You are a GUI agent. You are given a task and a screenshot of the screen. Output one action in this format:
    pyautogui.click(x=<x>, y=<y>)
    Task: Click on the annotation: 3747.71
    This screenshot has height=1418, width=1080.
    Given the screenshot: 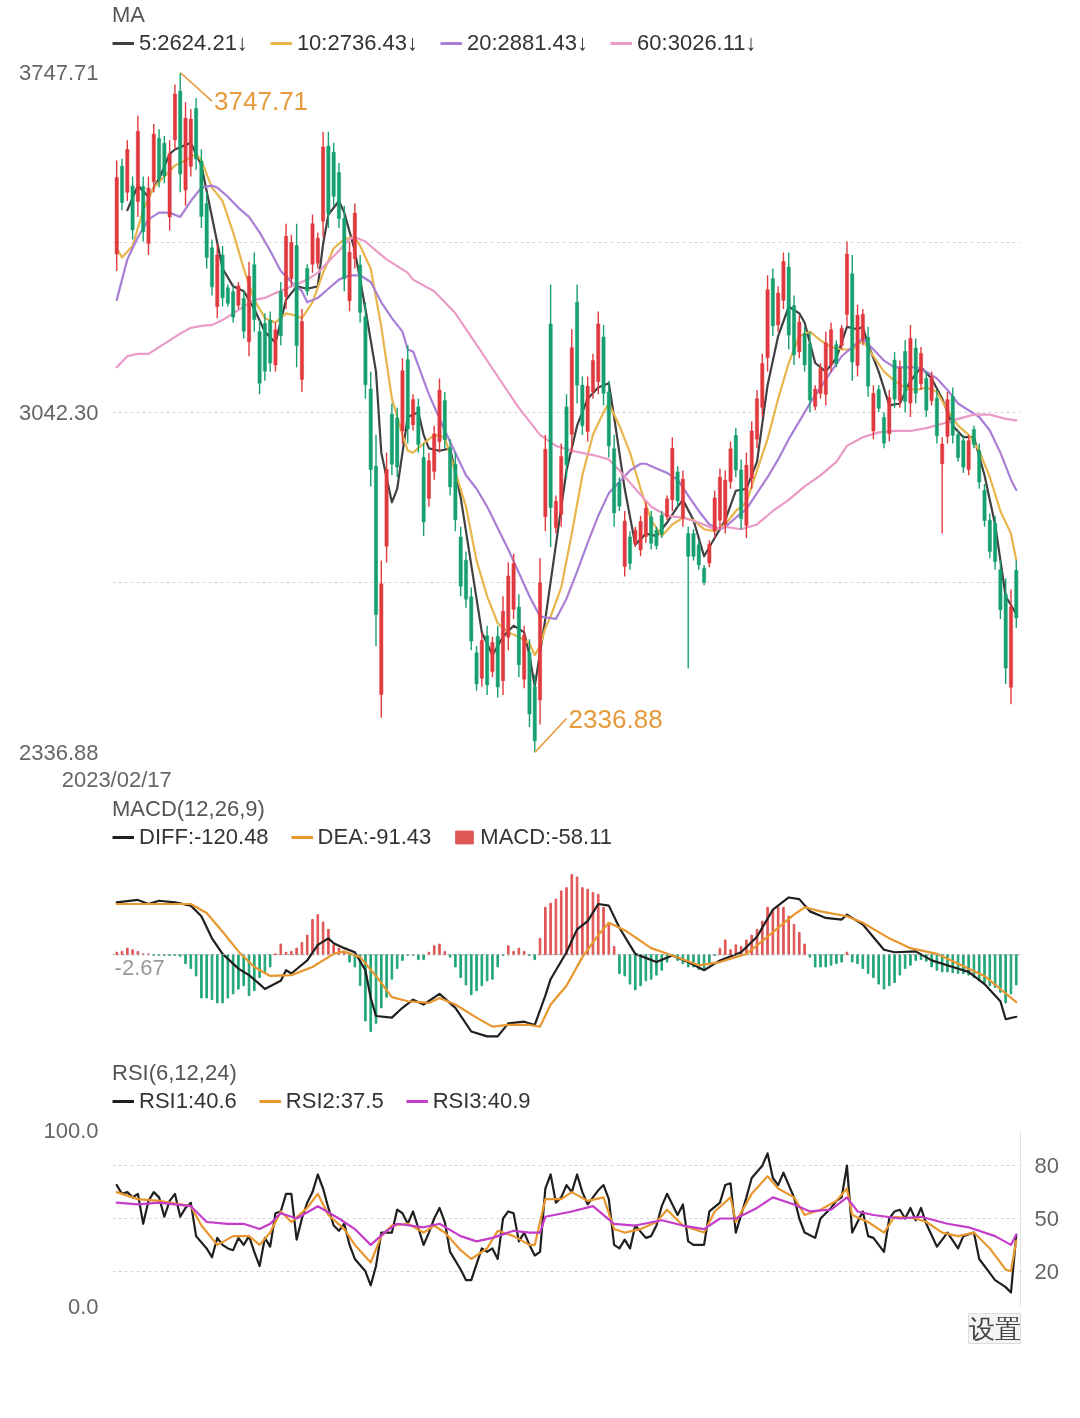 What is the action you would take?
    pyautogui.click(x=261, y=101)
    